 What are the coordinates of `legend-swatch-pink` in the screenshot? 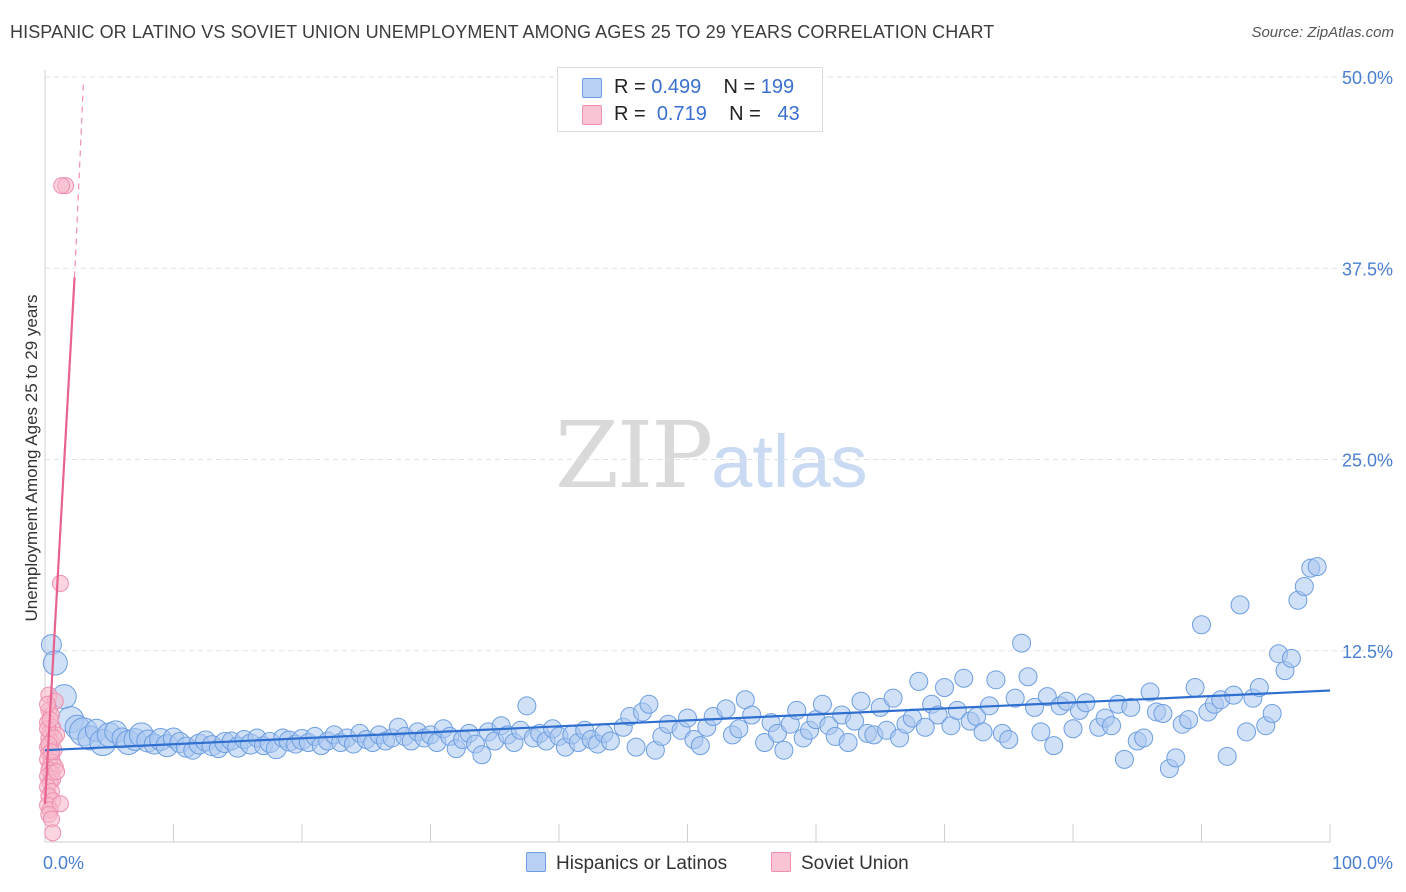 It's located at (592, 115).